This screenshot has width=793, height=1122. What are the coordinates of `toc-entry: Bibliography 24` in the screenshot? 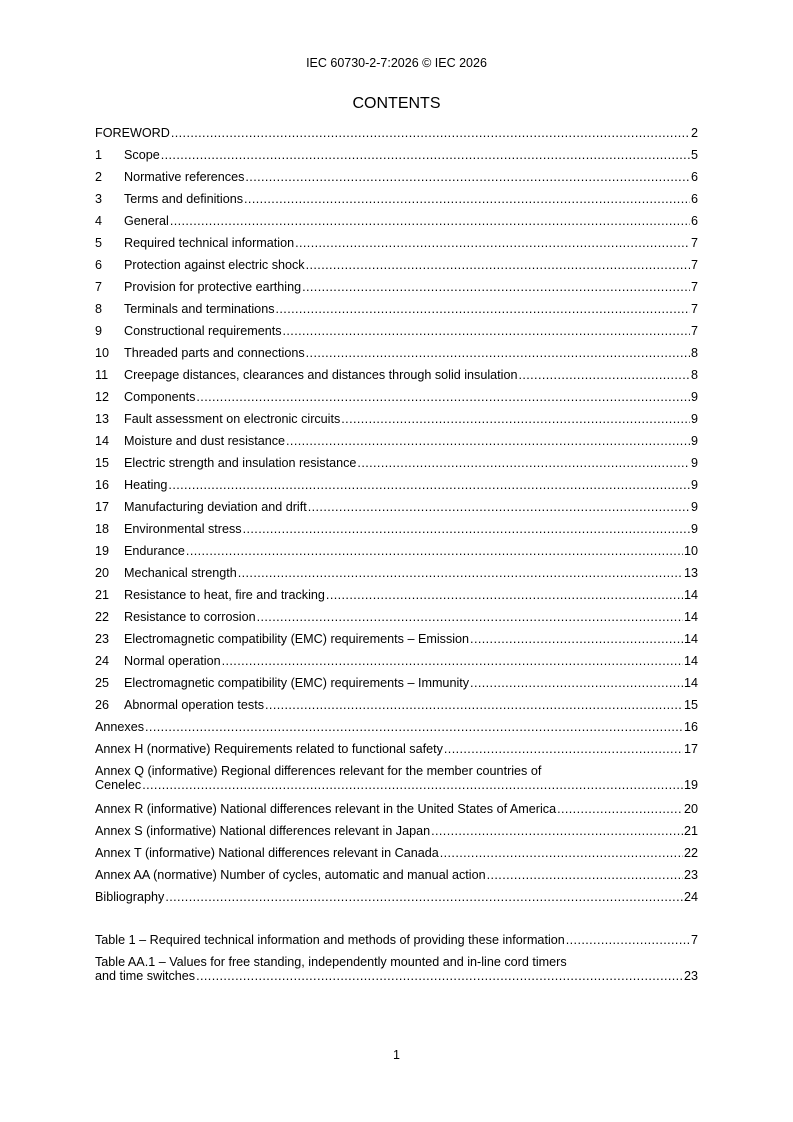 It's located at (396, 897).